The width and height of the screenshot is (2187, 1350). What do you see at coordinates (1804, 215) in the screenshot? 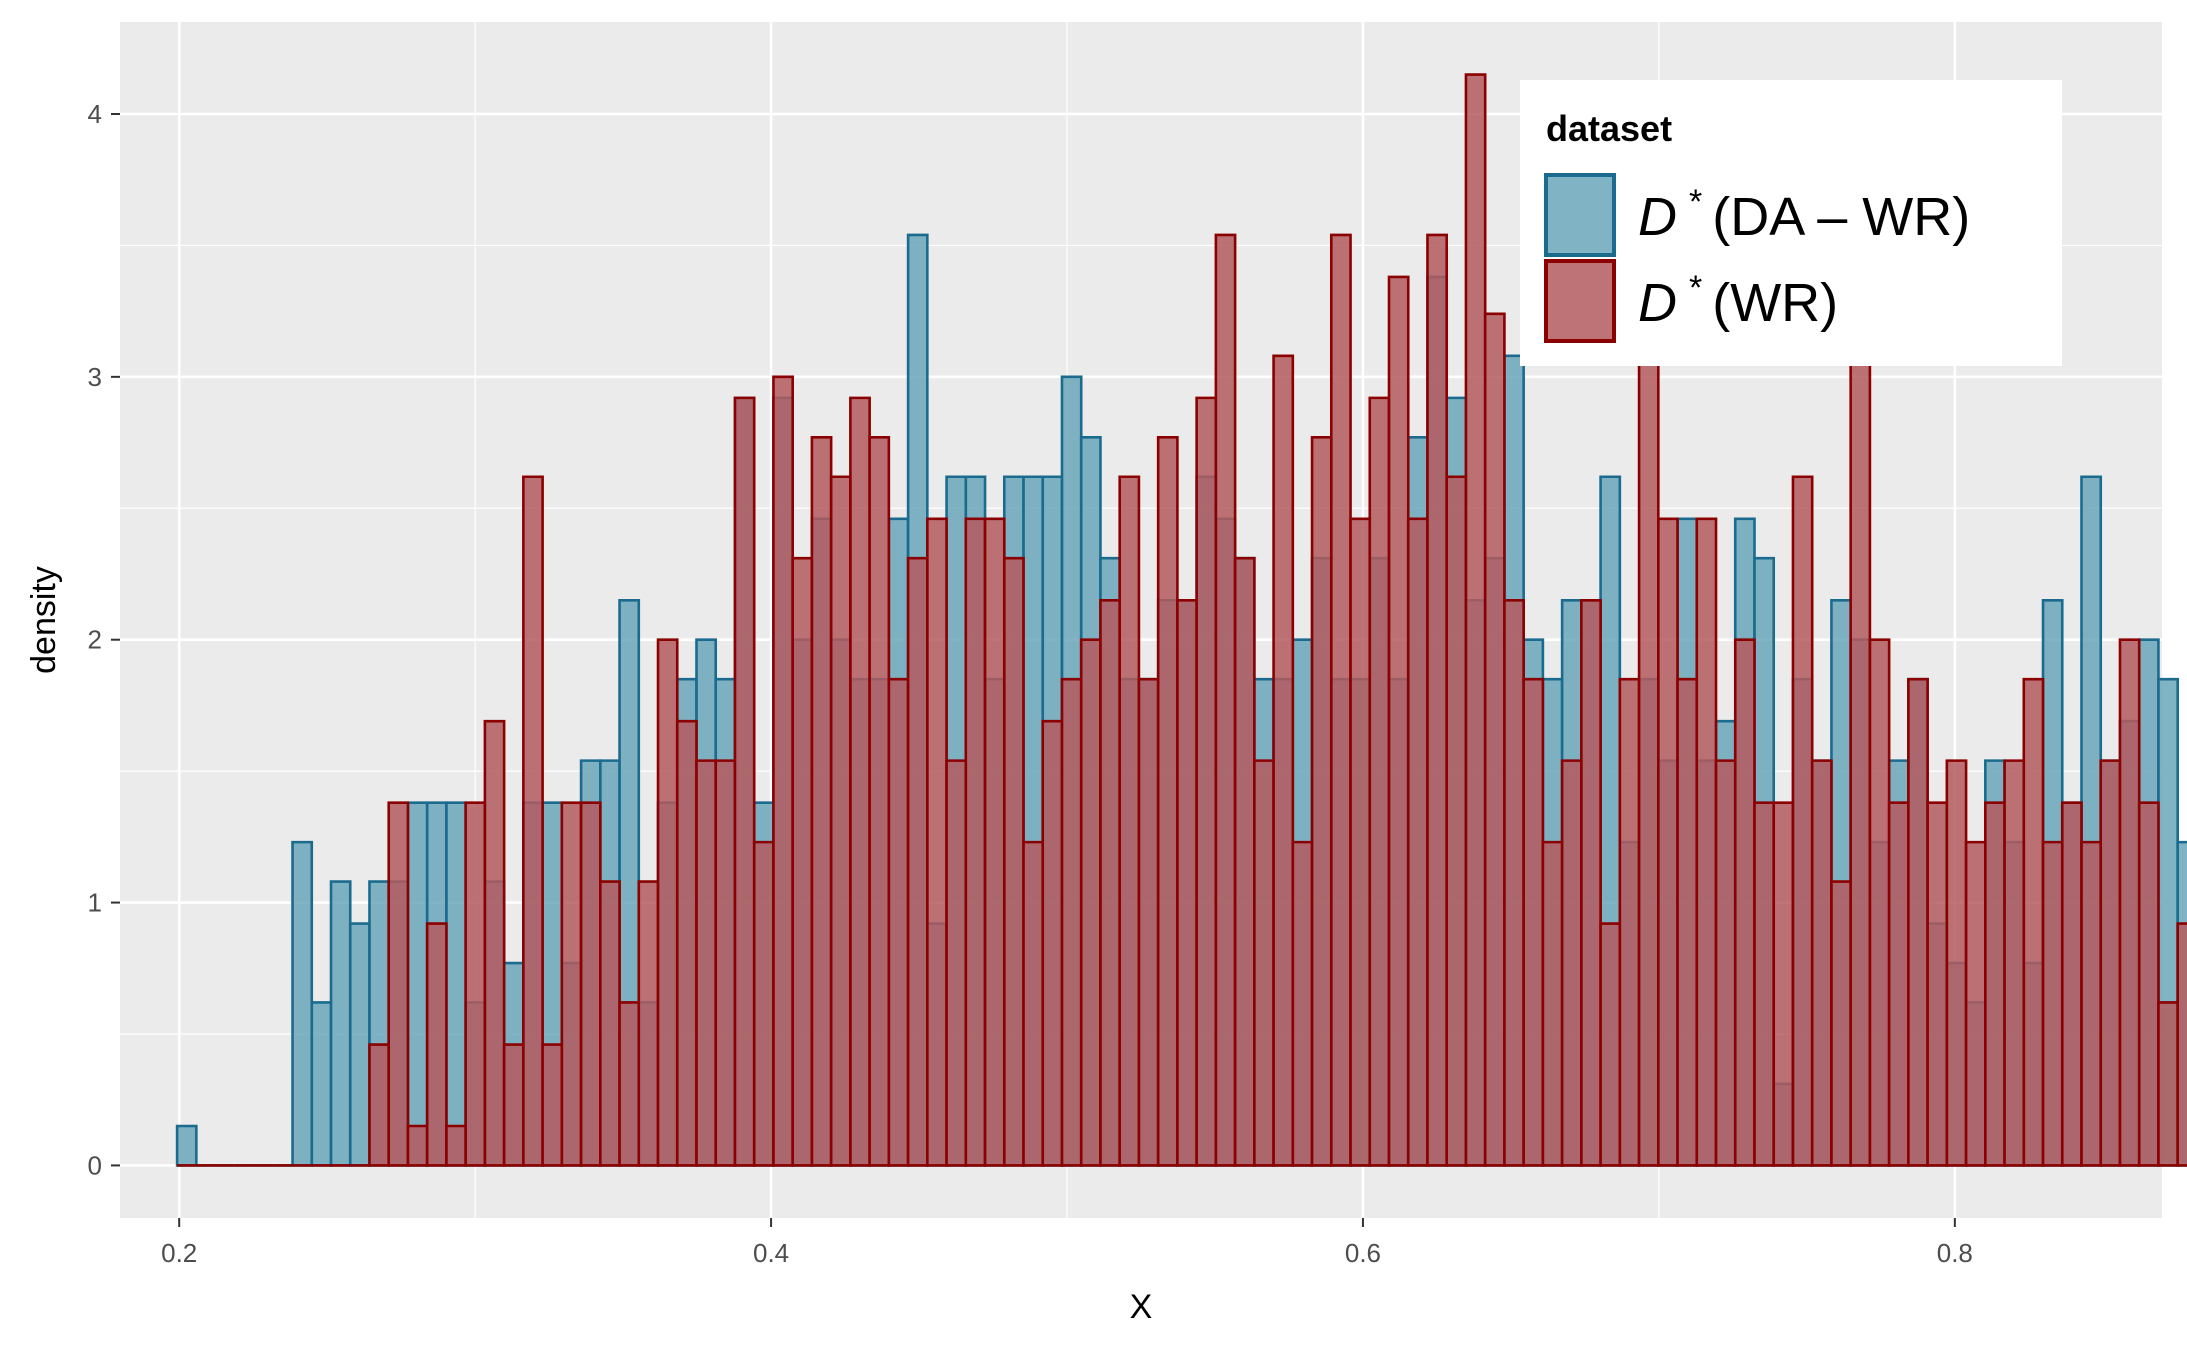
I see `legend-label-da-wr: D * (DA – WR)` at bounding box center [1804, 215].